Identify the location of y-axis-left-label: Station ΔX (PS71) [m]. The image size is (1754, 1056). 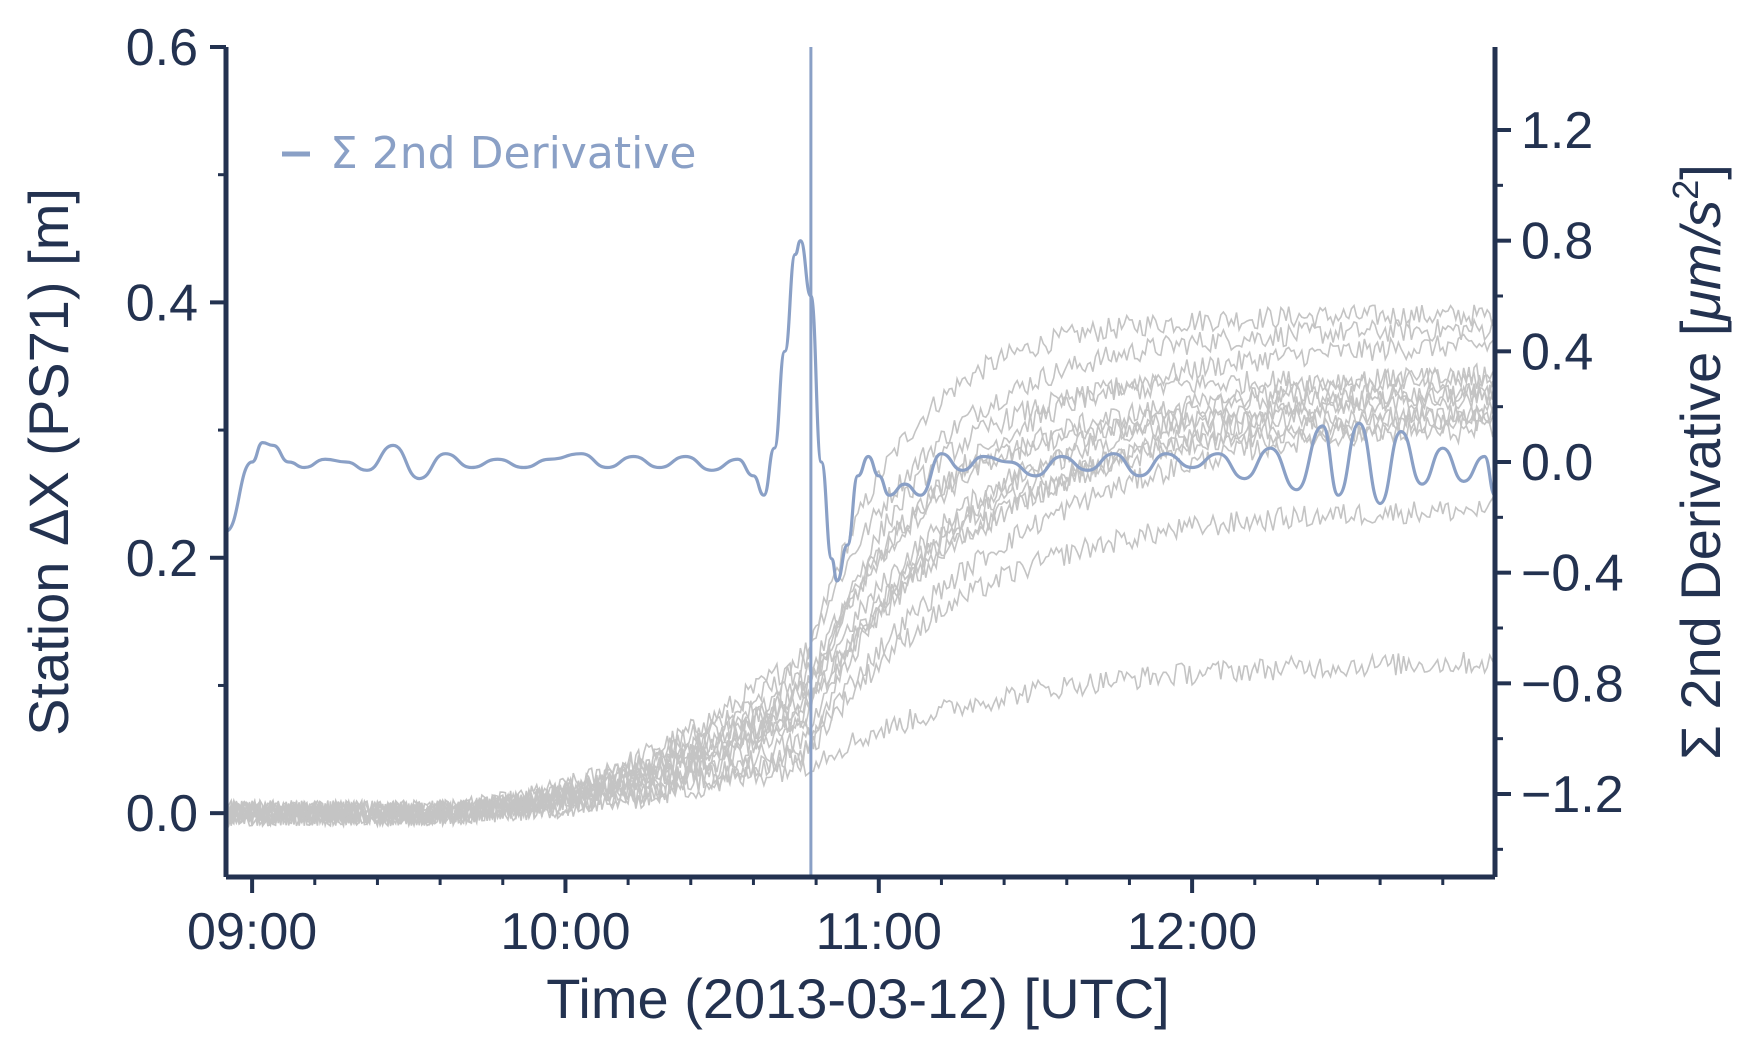
(48, 462).